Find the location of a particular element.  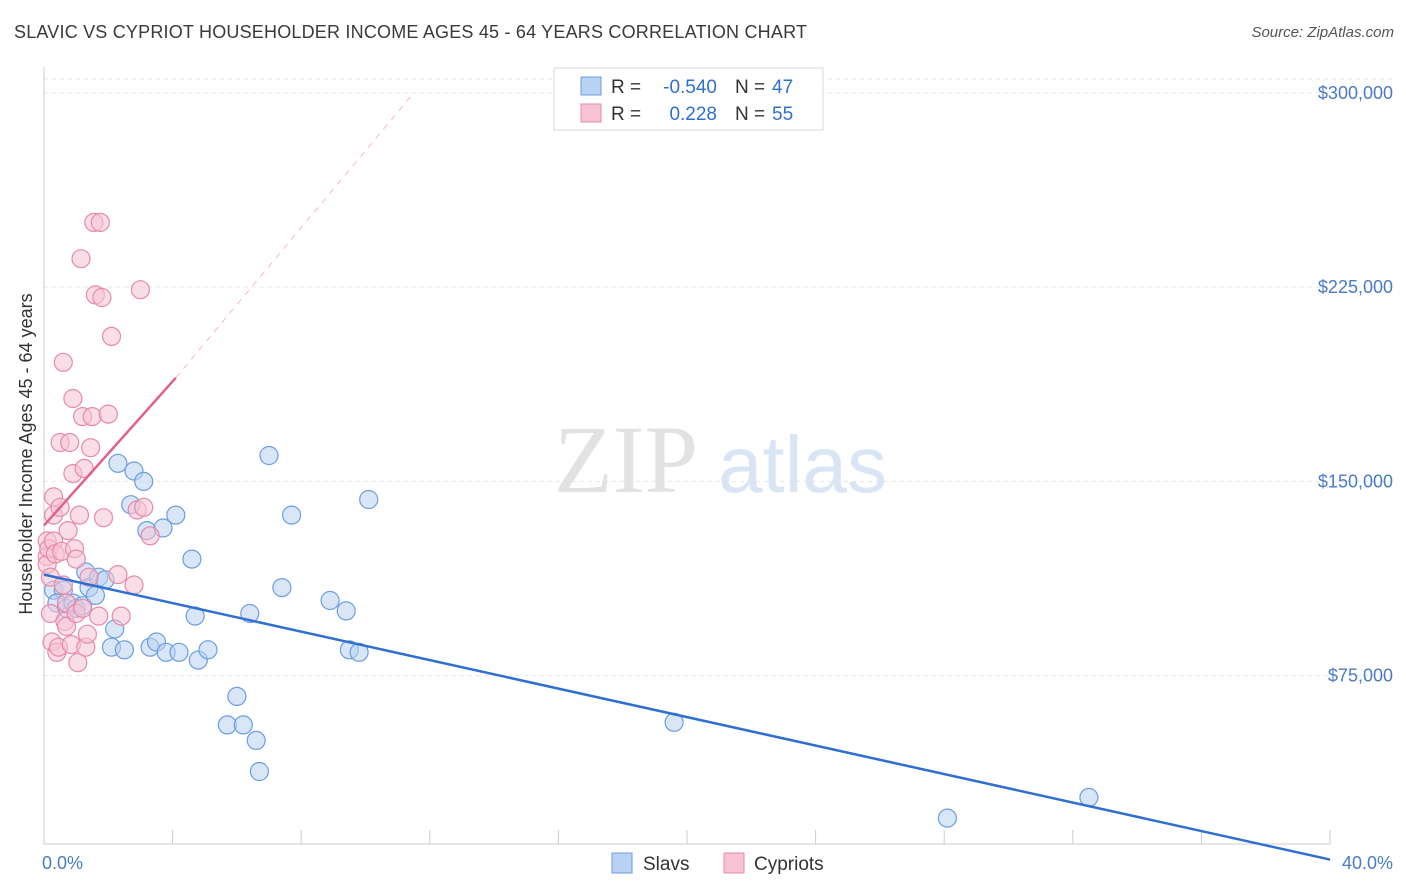

series-legend: Slavs Cypriots is located at coordinates (717, 863).